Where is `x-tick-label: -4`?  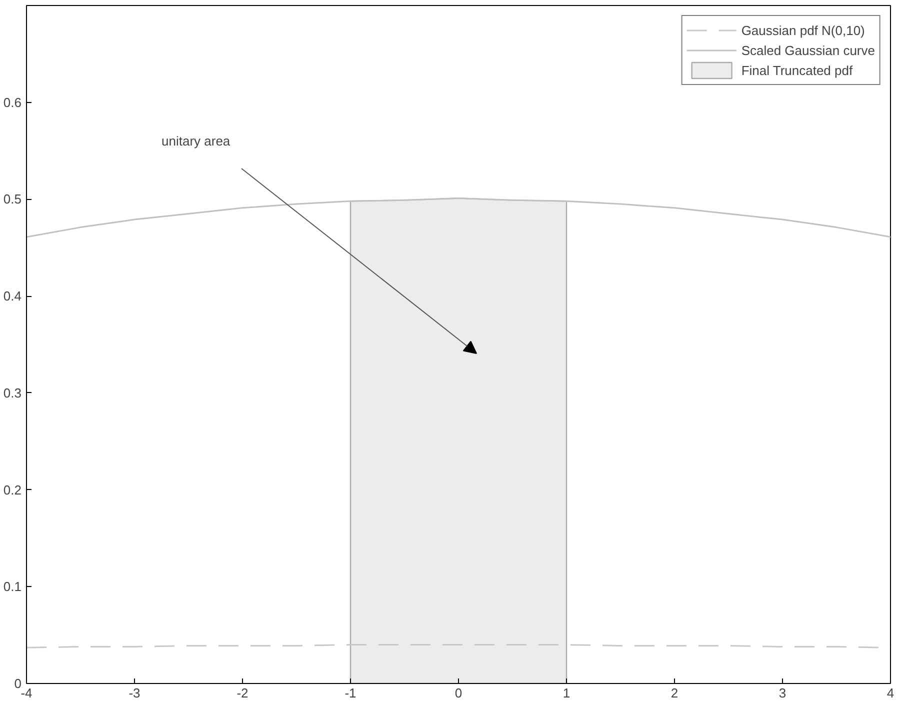
x-tick-label: -4 is located at coordinates (26, 693).